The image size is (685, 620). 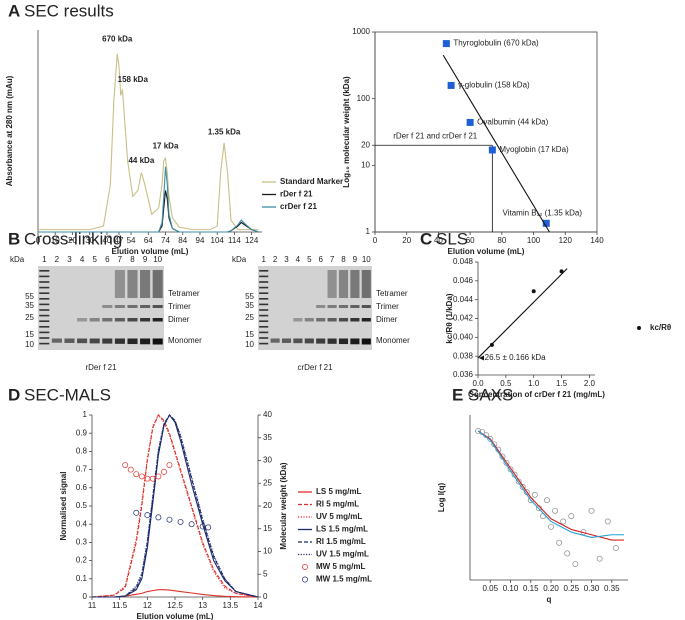 I want to click on y-axis-label: Log₁₀ molecular weight (kDa), so click(x=346, y=132).